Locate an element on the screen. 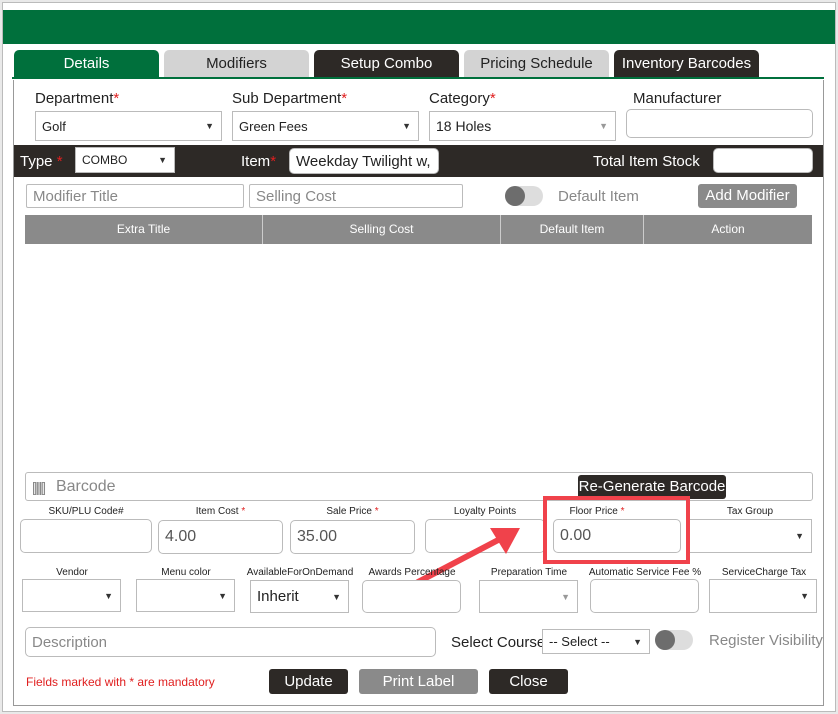 This screenshot has width=838, height=714. sub-department-label: Sub Department* is located at coordinates (290, 98).